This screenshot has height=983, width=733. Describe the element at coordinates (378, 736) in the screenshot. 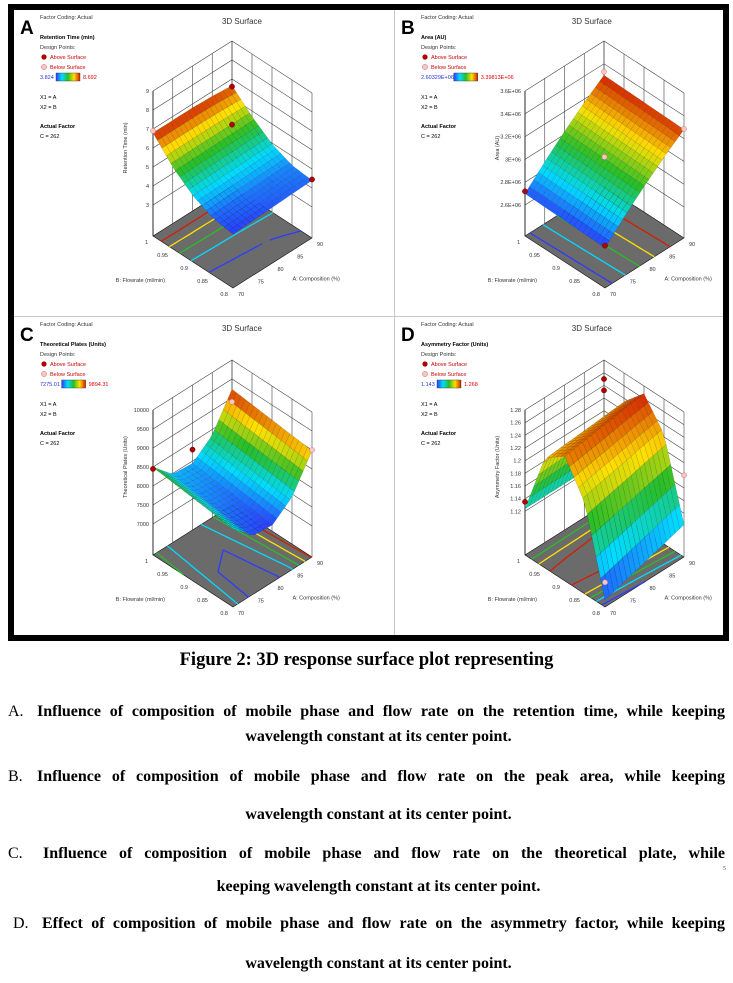

I see `caption-line: wavelength constant at its center point.` at that location.